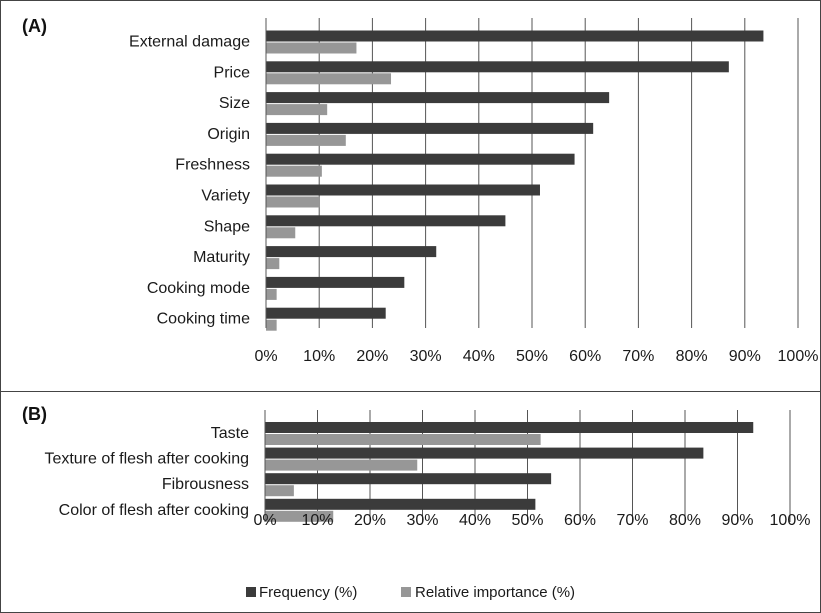 This screenshot has width=821, height=613. Describe the element at coordinates (406, 592) in the screenshot. I see `legend-swatch-relative-importance` at that location.